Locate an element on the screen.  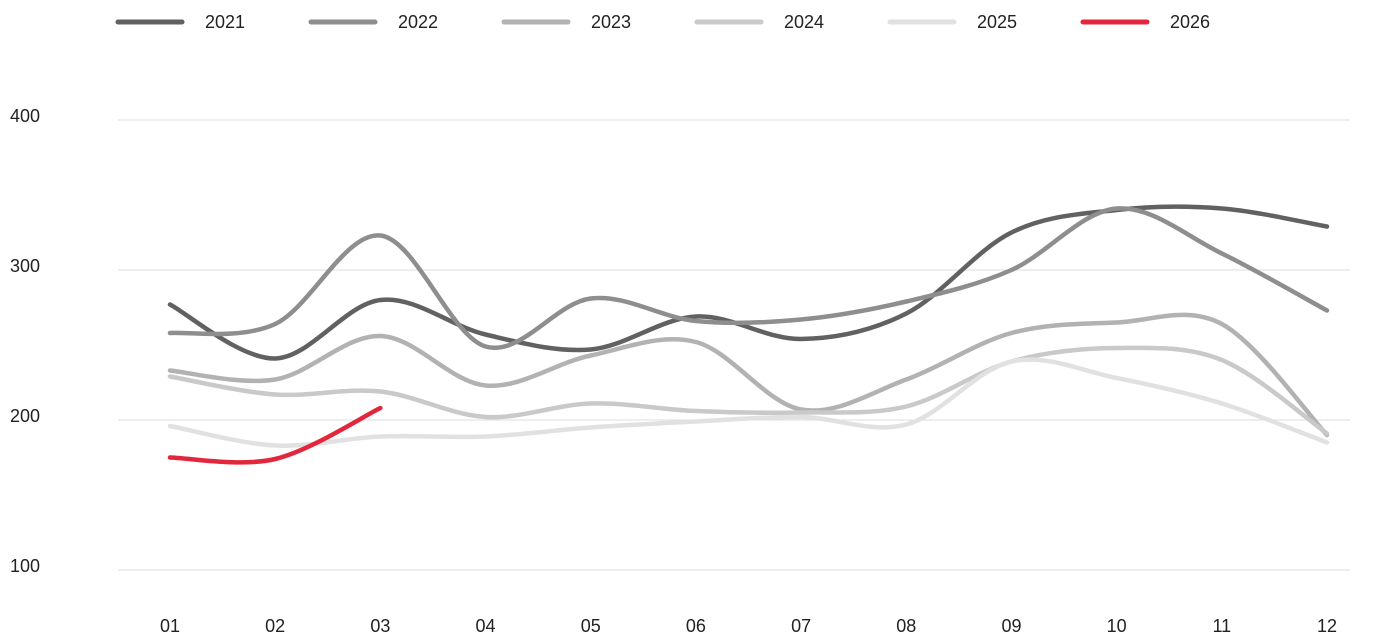
x-tick-label: 04 is located at coordinates (486, 625).